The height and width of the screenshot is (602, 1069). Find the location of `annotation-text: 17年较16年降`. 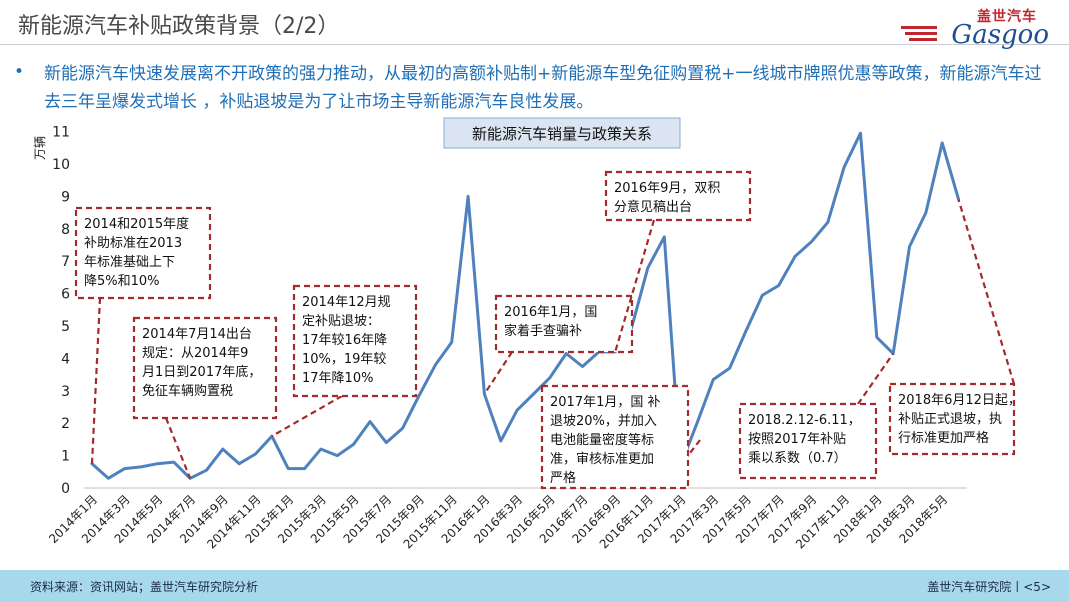

annotation-text: 17年较16年降 is located at coordinates (344, 340).